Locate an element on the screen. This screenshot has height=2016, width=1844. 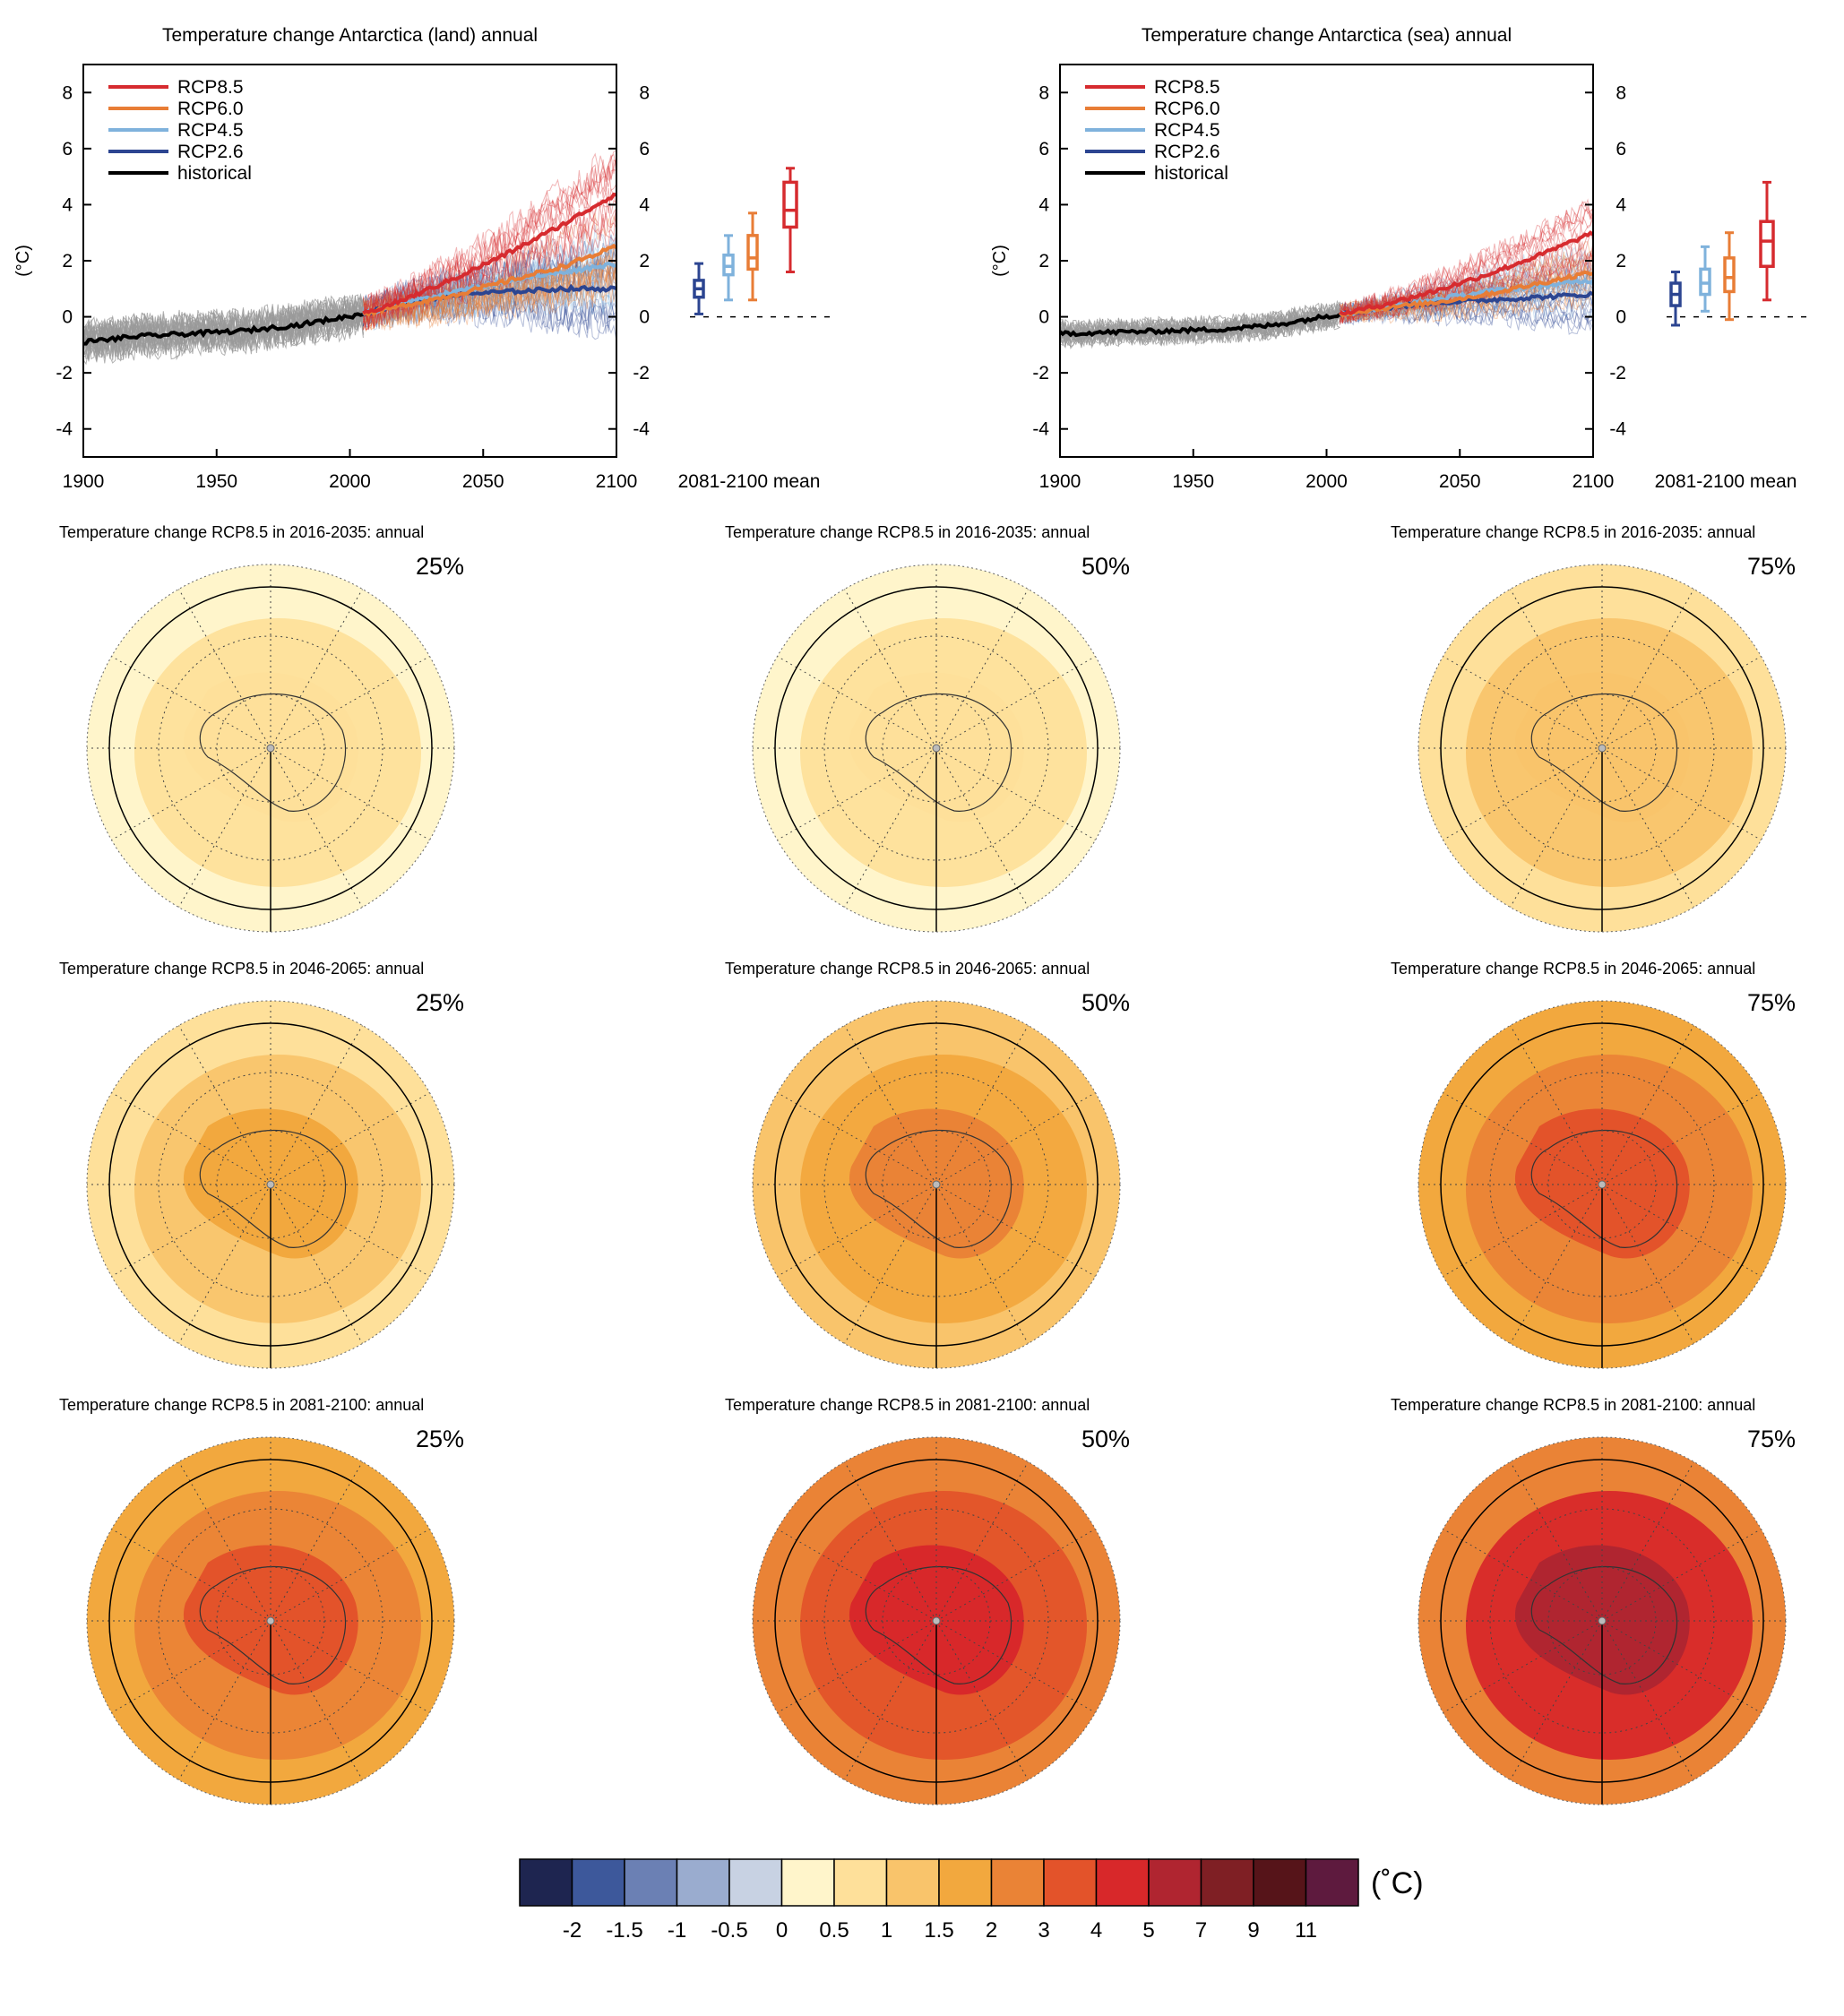
mean-line-rcp85 is located at coordinates (1466, 273).